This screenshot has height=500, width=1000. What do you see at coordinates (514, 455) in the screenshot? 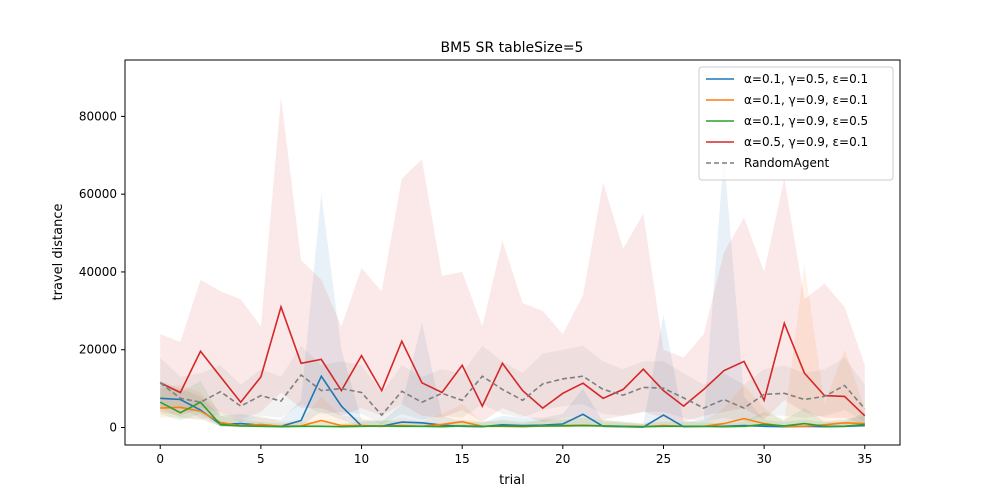
I see `x-axis-ticks: 0 5 10 15 20 25 30 35` at bounding box center [514, 455].